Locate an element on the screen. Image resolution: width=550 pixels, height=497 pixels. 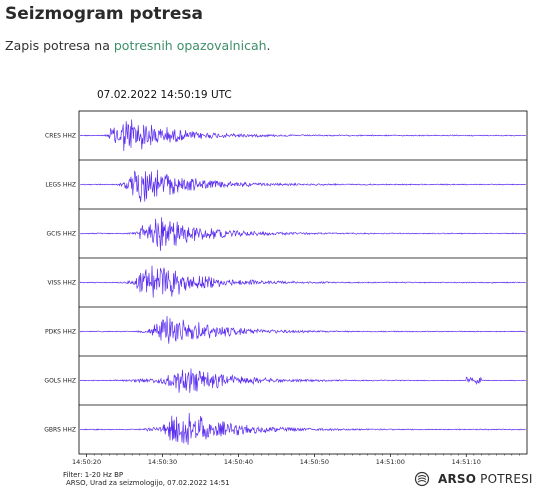
time-tick-label: 14:51:00 is located at coordinates (390, 462).